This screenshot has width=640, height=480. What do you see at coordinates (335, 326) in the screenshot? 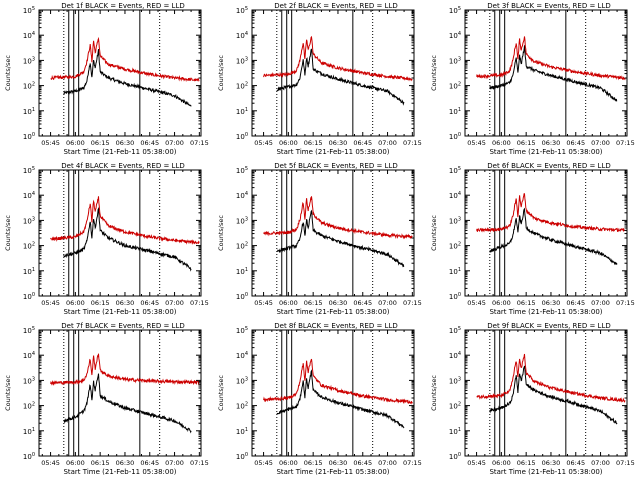
I see `chart-title: Det 8f BLACK = Events, RED = LLD` at bounding box center [335, 326].